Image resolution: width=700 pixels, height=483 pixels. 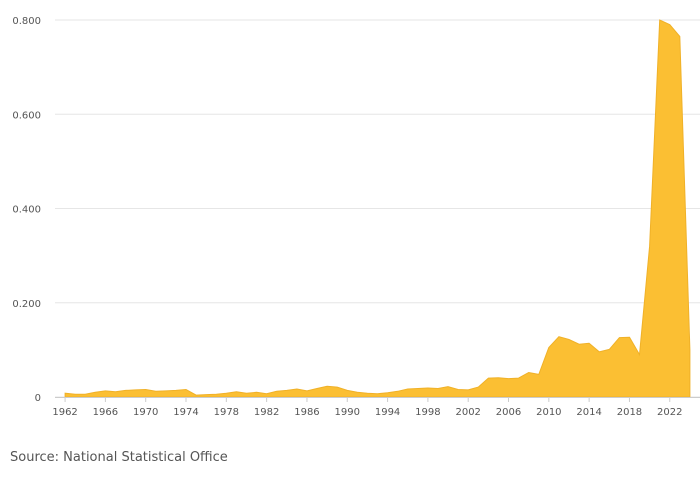 I want to click on x-tick-label: 2022, so click(x=669, y=412).